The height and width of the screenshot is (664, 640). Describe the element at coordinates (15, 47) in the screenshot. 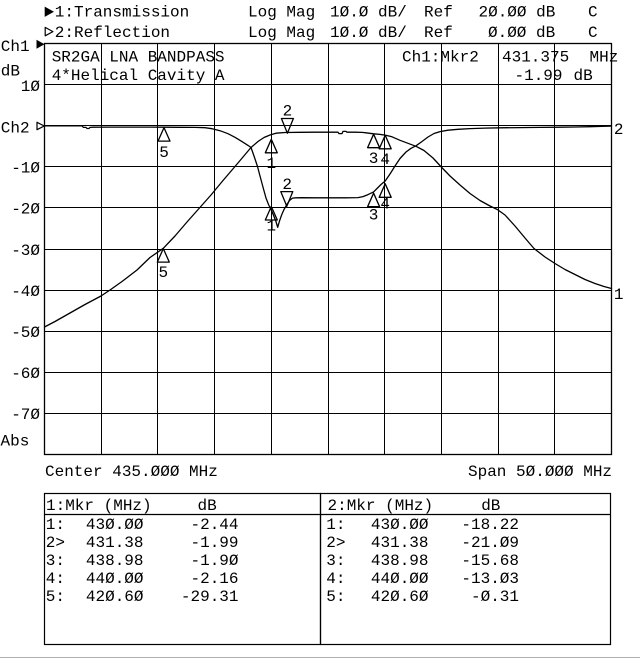

I see `svg-text: Ch1` at that location.